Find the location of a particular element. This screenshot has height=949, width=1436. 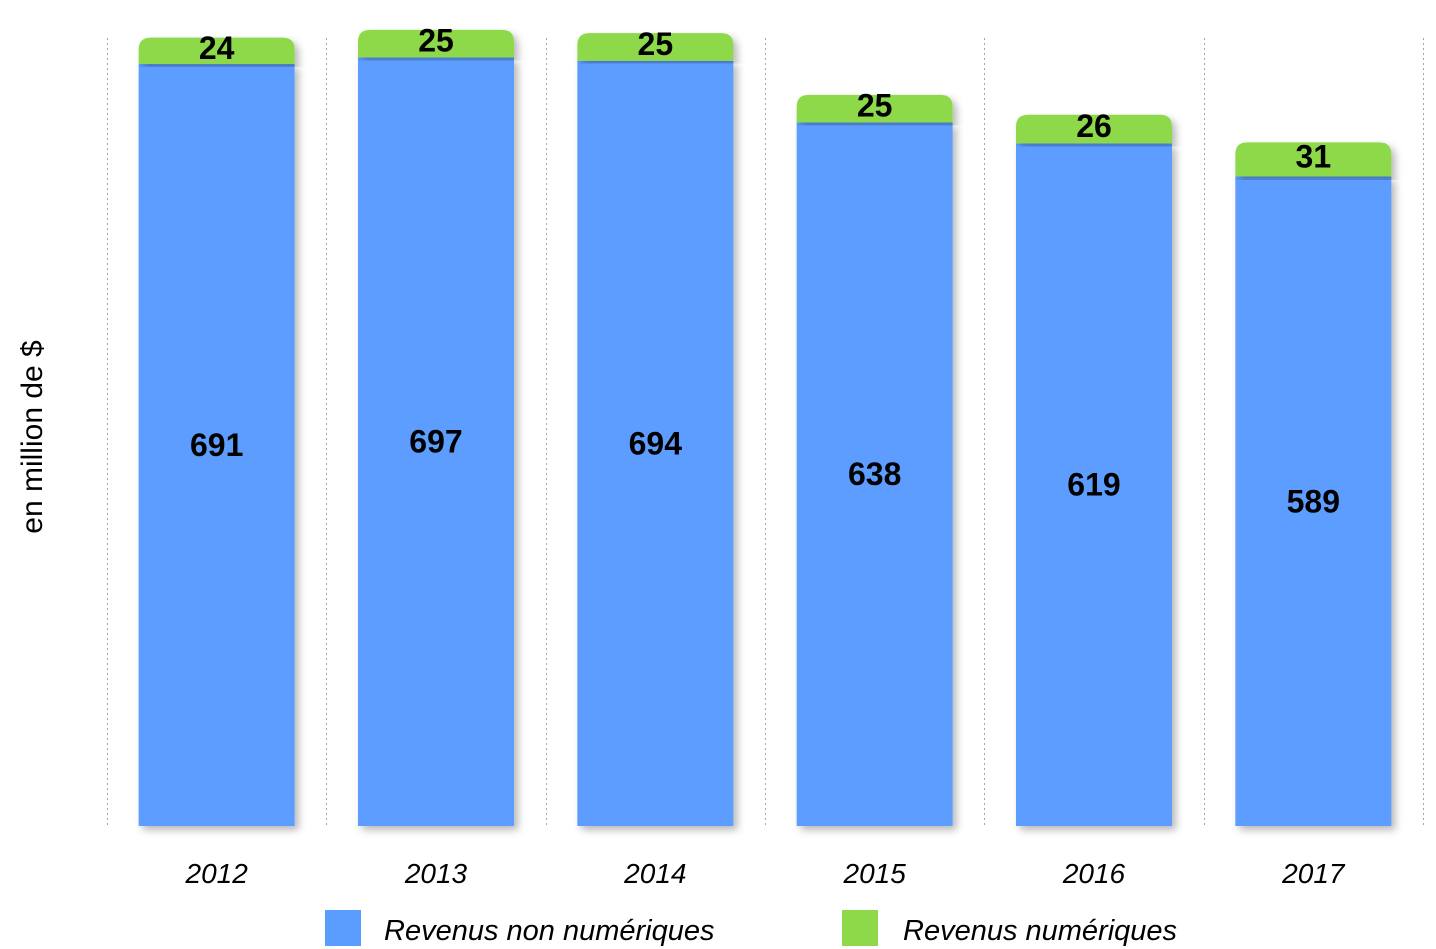

data-label-revenus-non-numeriques-2017: 589 is located at coordinates (1313, 501).